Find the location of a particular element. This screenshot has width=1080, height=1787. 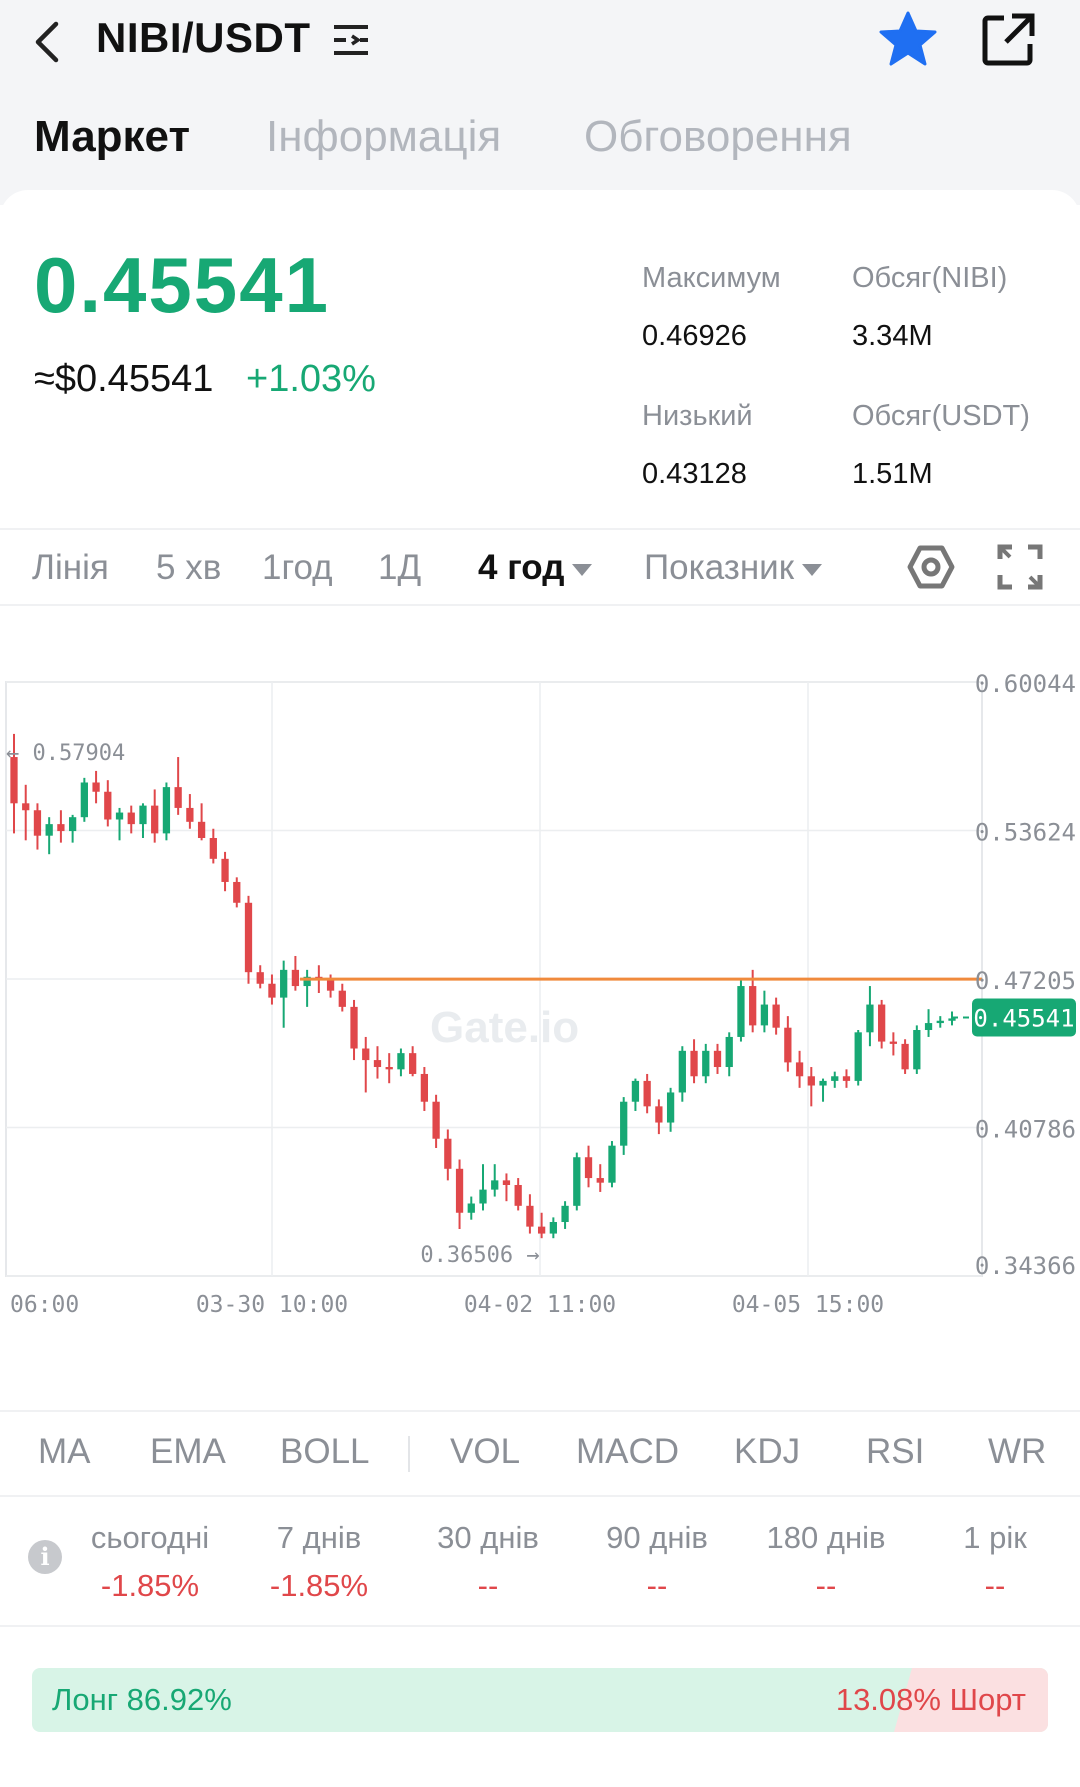

volume-quote-value: 1.51M is located at coordinates (892, 474).